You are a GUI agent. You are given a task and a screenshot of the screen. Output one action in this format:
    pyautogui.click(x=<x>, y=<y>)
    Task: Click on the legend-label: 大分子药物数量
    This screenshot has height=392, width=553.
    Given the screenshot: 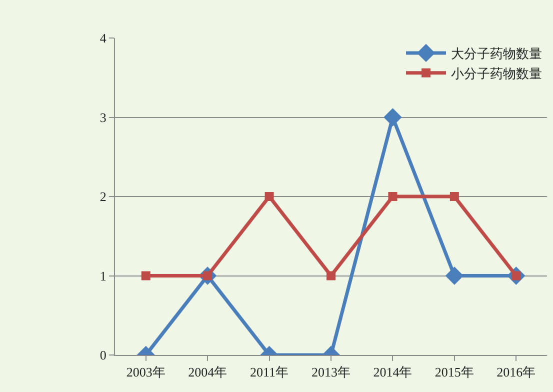 What is the action you would take?
    pyautogui.click(x=496, y=54)
    